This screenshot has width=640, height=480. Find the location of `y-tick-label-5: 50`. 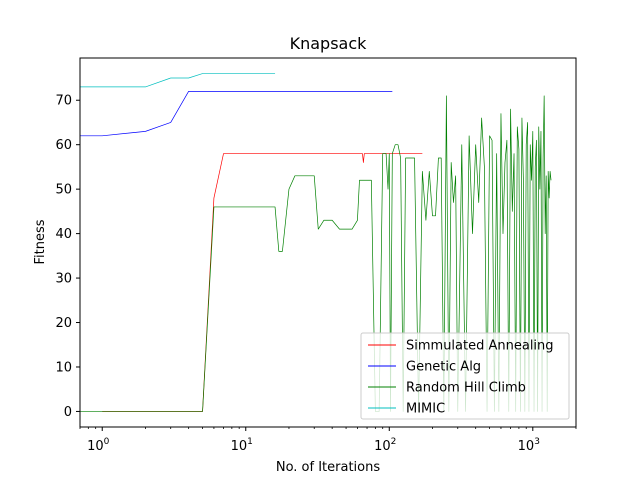

y-tick-label-5: 50 is located at coordinates (63, 190).